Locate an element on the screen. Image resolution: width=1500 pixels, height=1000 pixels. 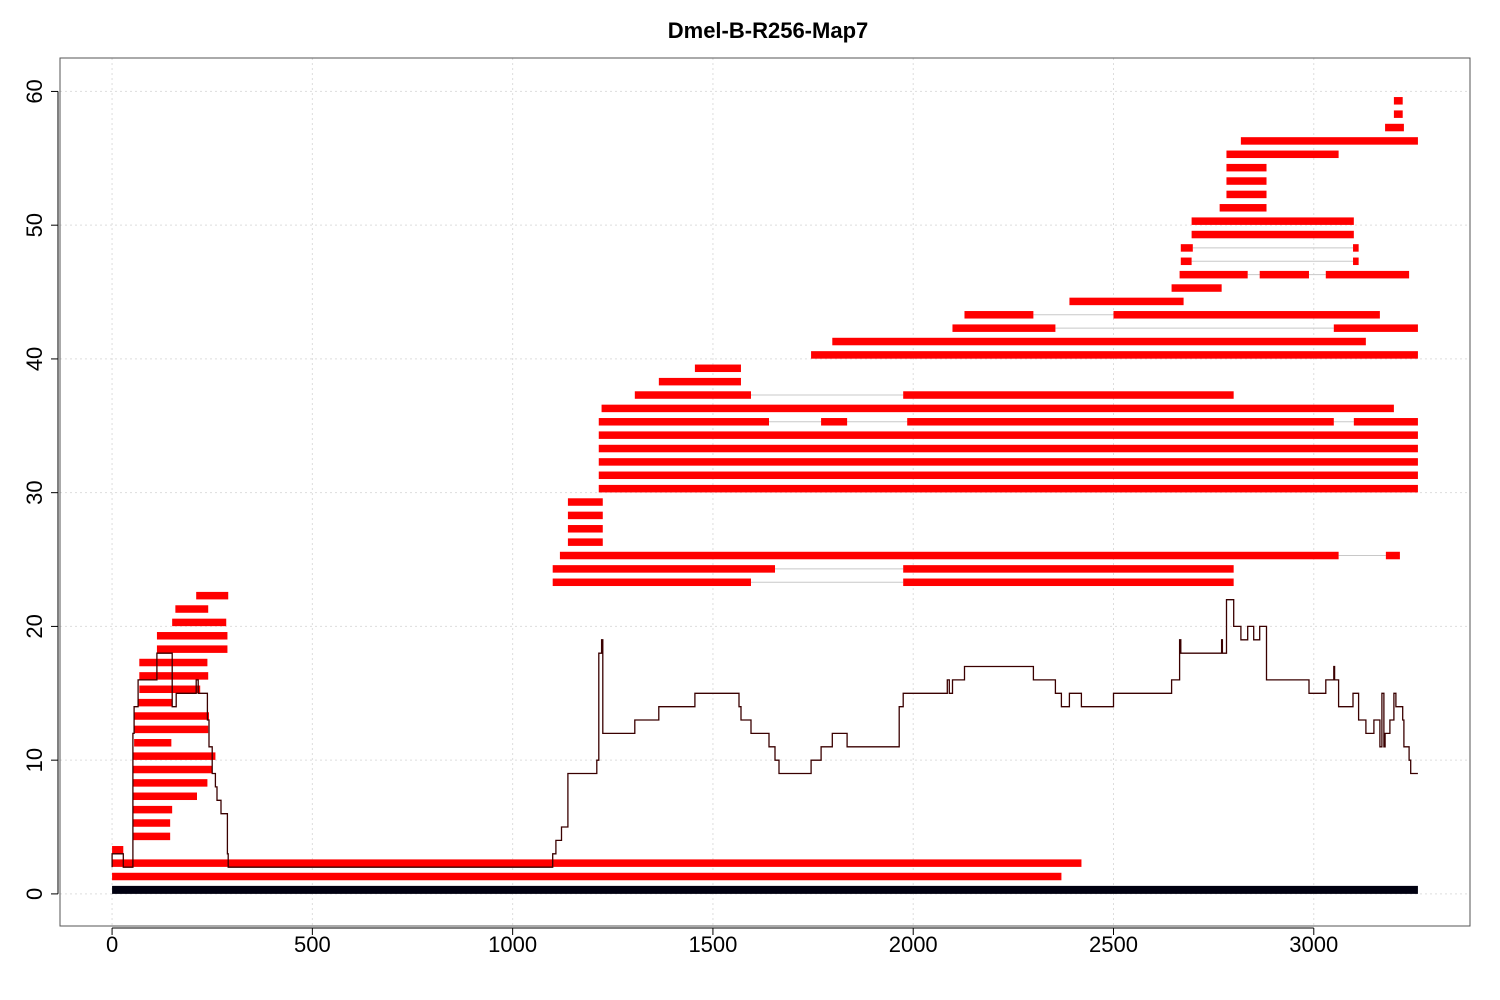
reference-track is located at coordinates (765, 889).